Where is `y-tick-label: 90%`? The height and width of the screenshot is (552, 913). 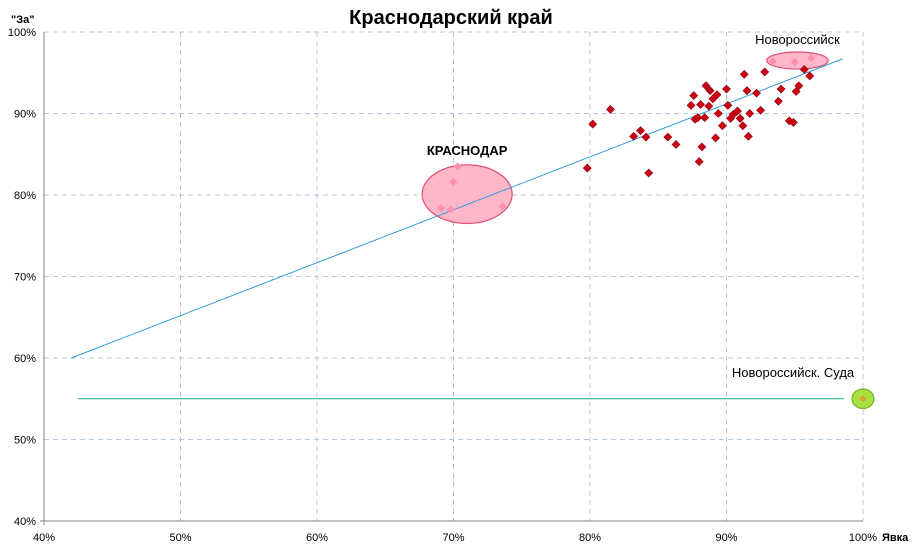 y-tick-label: 90% is located at coordinates (25, 115).